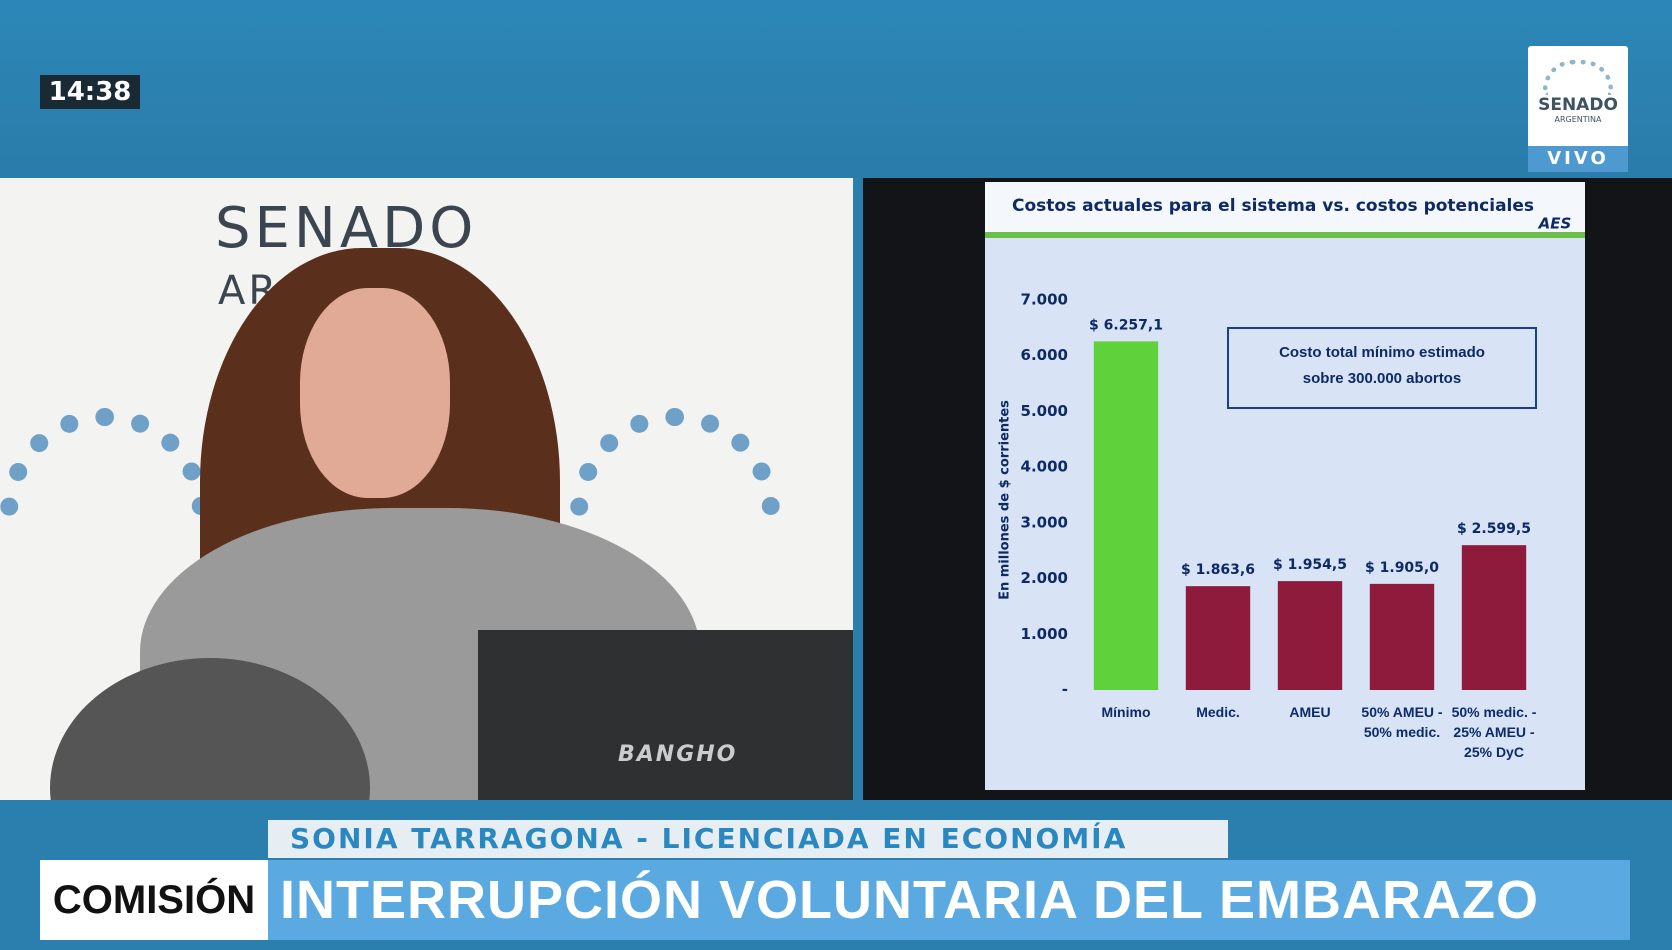 The width and height of the screenshot is (1672, 950). I want to click on slide-header, so click(1285, 207).